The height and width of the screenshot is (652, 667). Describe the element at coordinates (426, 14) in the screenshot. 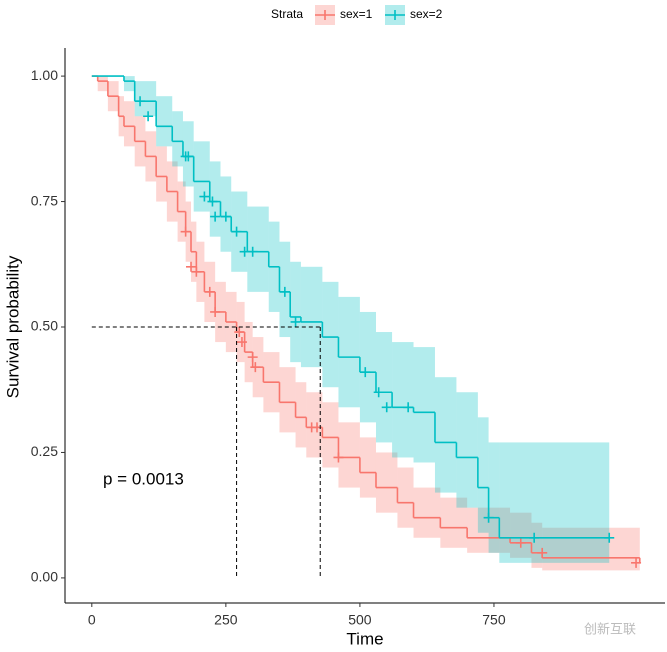

I see `legend-label: sex=2` at that location.